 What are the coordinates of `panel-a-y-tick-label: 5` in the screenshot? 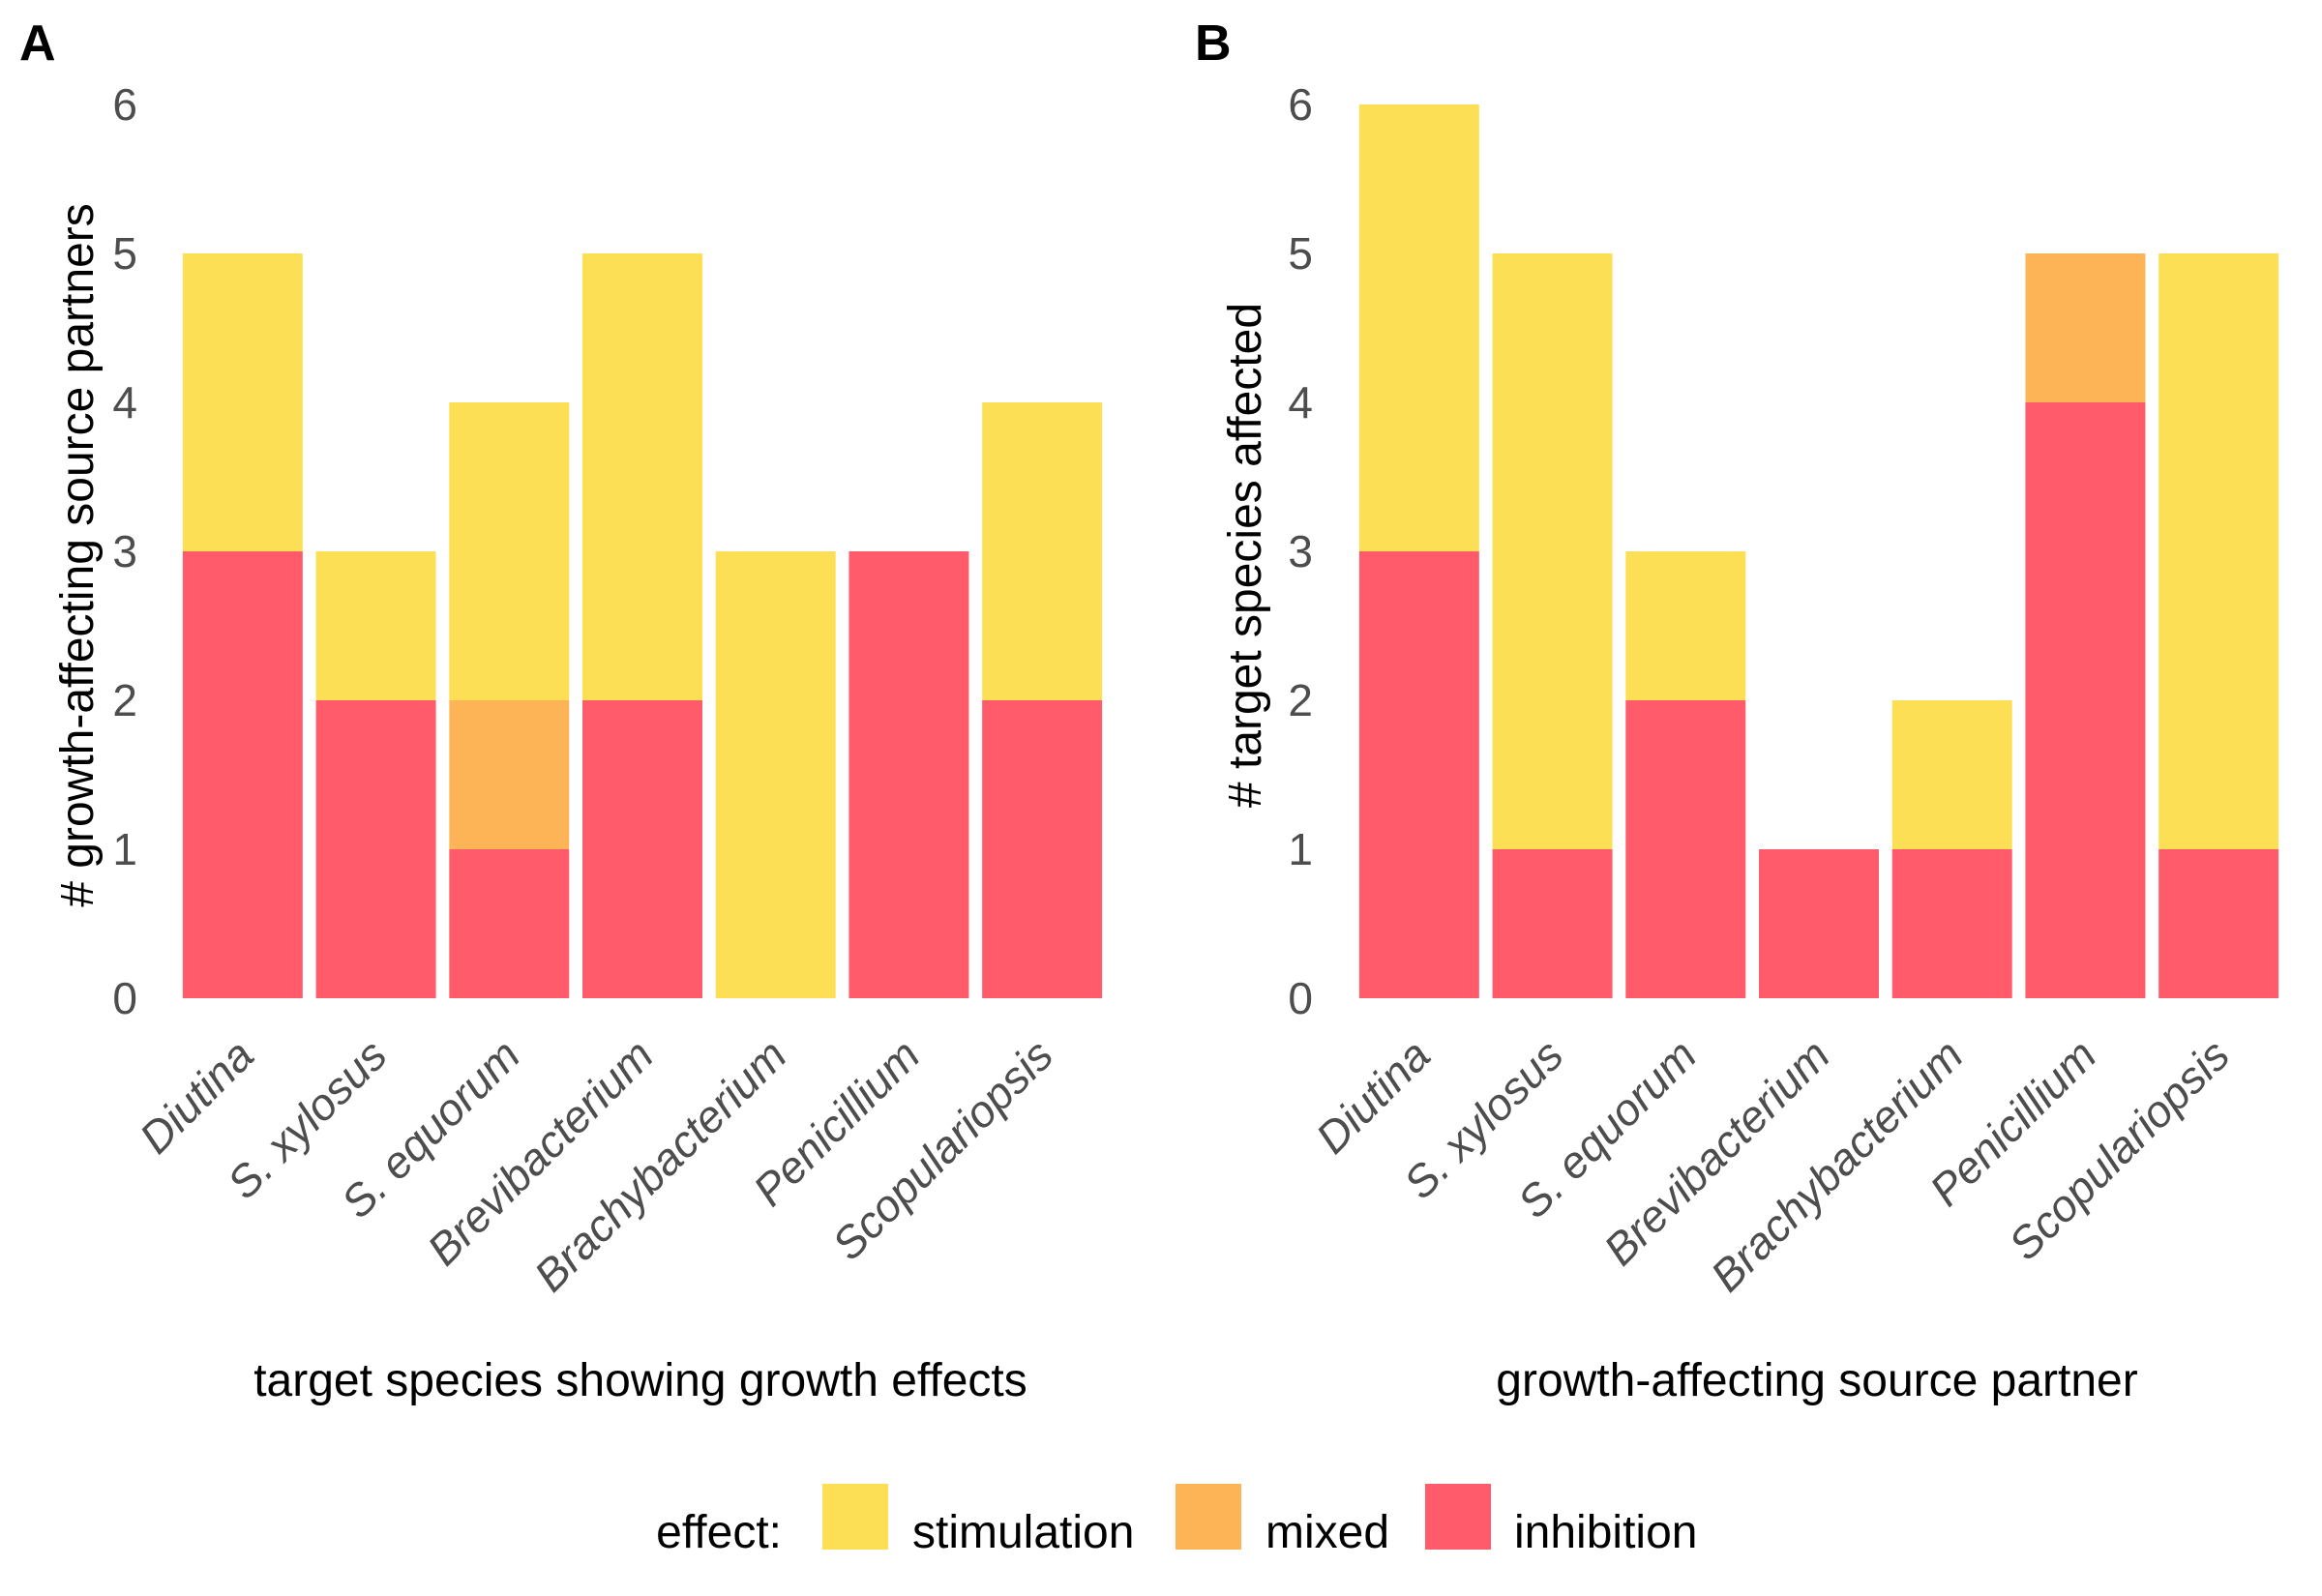 It's located at (124, 253).